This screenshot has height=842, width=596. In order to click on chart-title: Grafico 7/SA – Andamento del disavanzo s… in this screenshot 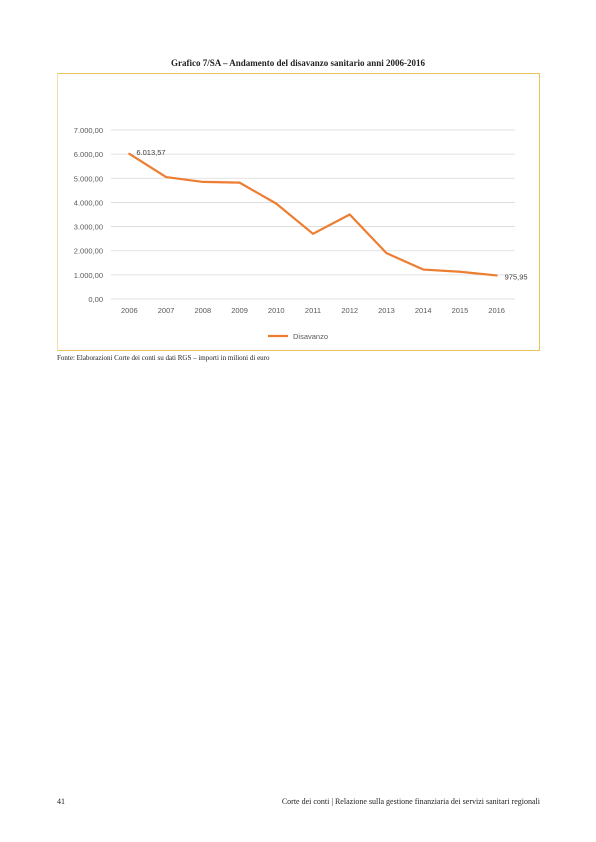, I will do `click(298, 63)`.